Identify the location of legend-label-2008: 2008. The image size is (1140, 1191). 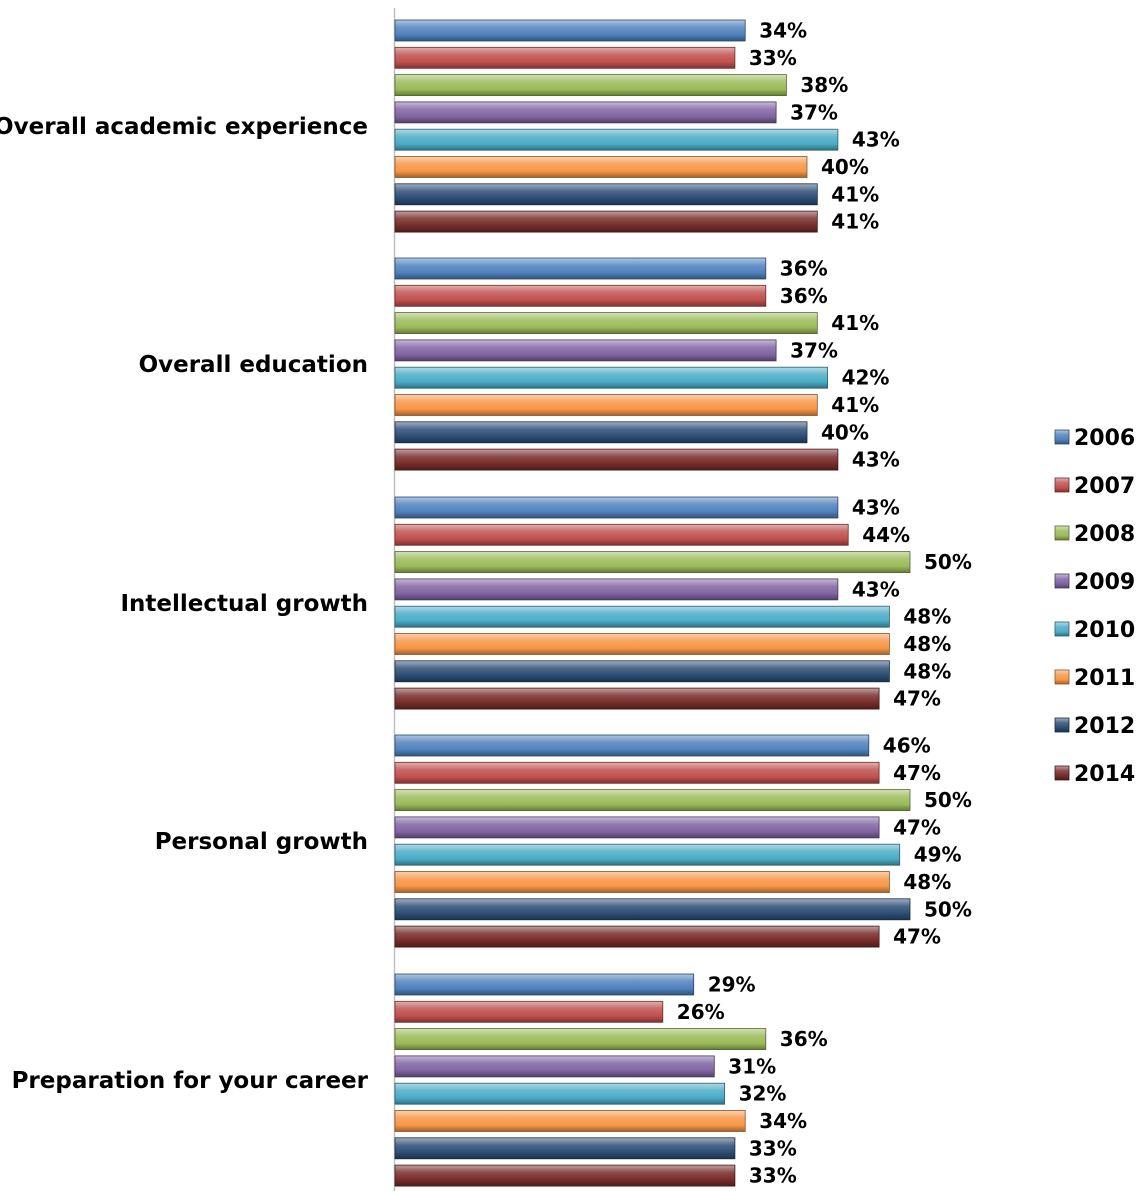
(1104, 534).